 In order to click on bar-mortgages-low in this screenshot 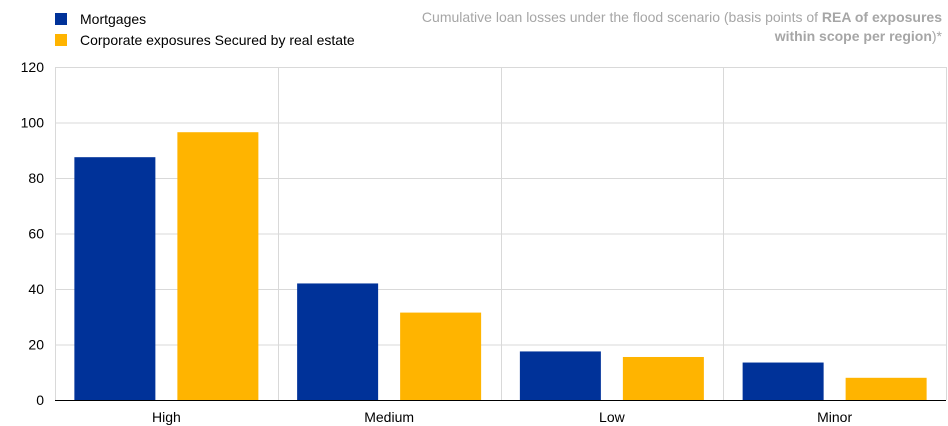, I will do `click(560, 375)`.